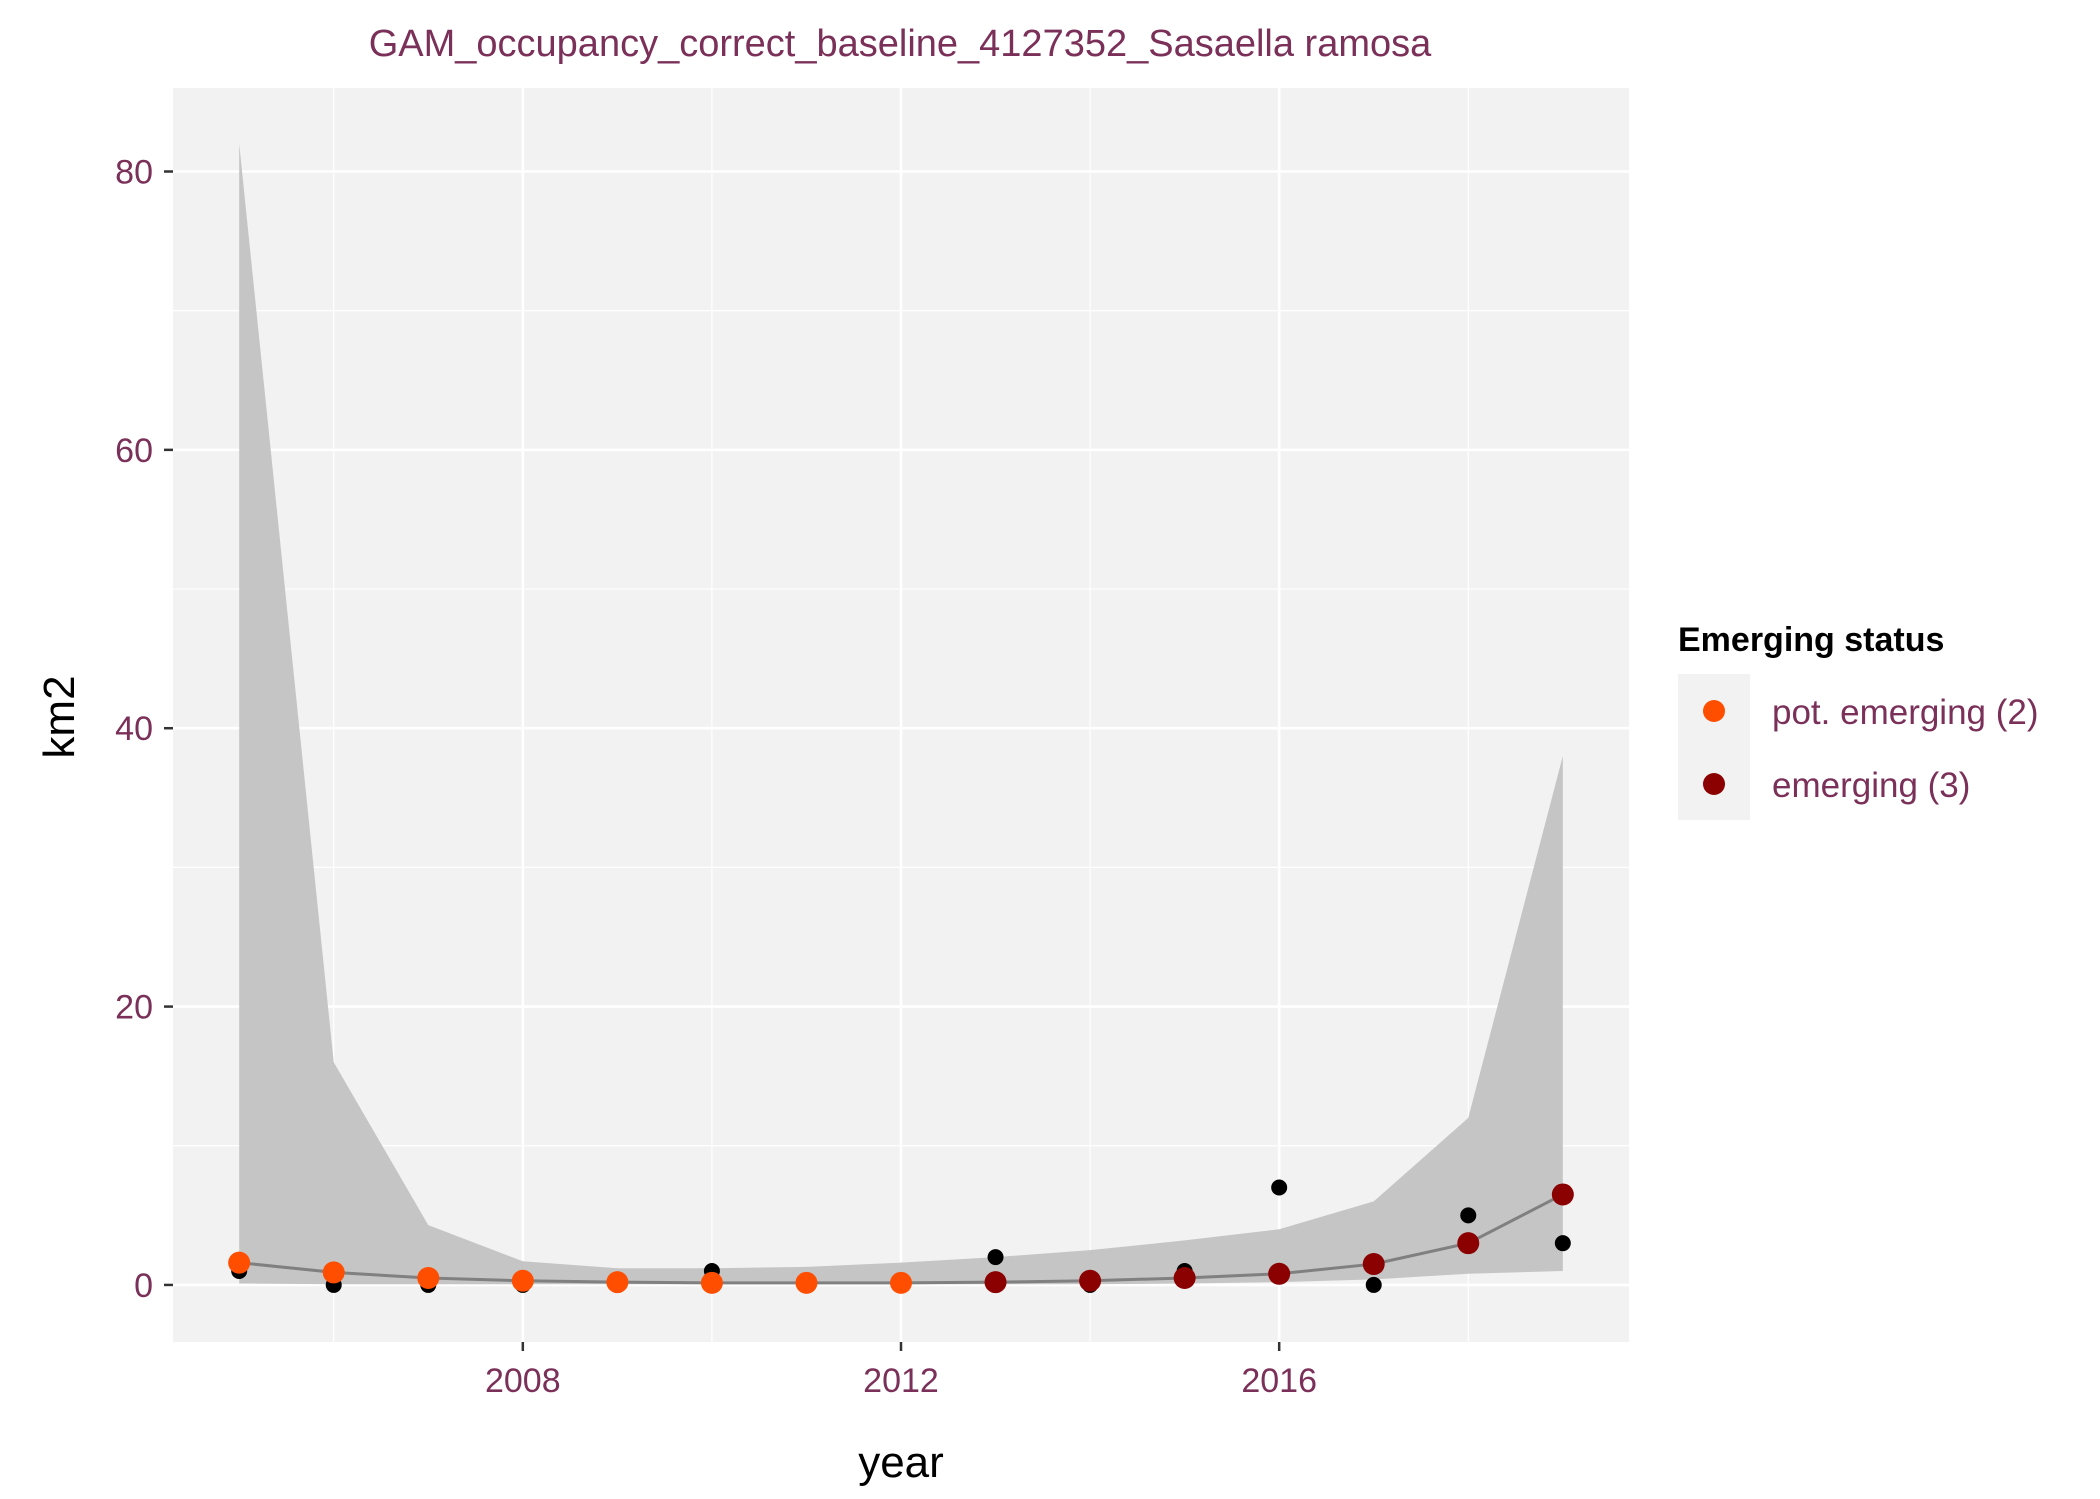 The image size is (2100, 1499). Describe the element at coordinates (523, 1381) in the screenshot. I see `x-tick-label: 2008` at that location.